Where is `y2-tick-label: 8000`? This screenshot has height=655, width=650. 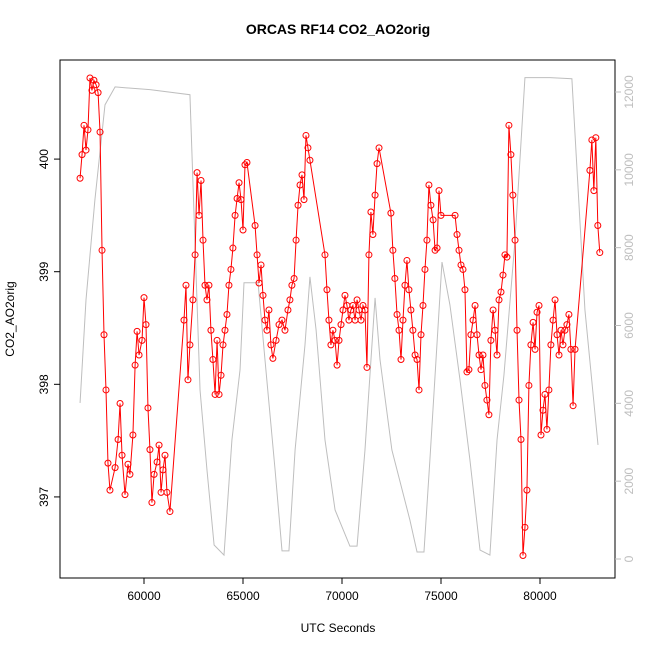 y2-tick-label: 8000 is located at coordinates (629, 247).